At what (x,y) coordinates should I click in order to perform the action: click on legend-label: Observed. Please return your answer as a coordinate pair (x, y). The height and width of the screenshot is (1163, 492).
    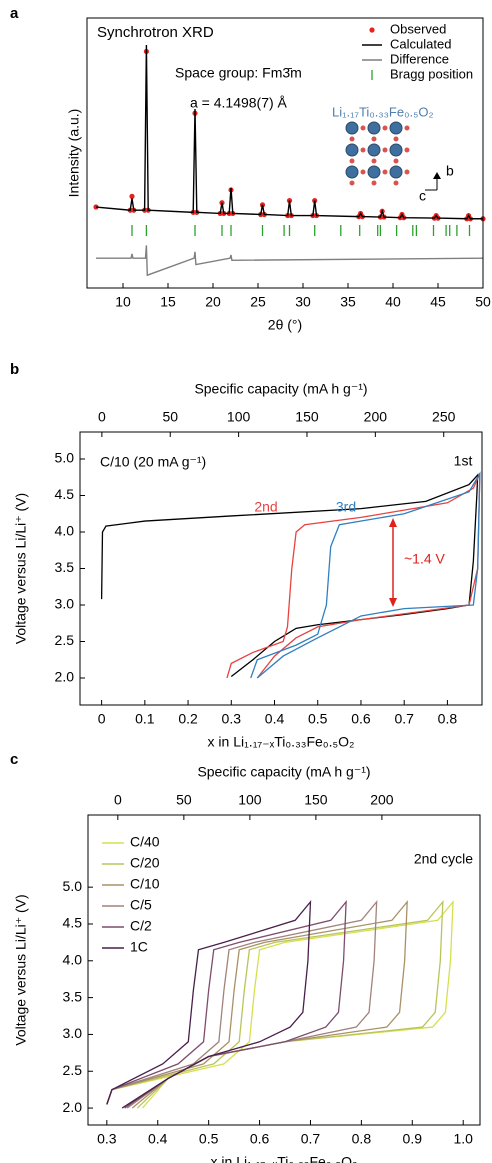
    Looking at the image, I should click on (418, 28).